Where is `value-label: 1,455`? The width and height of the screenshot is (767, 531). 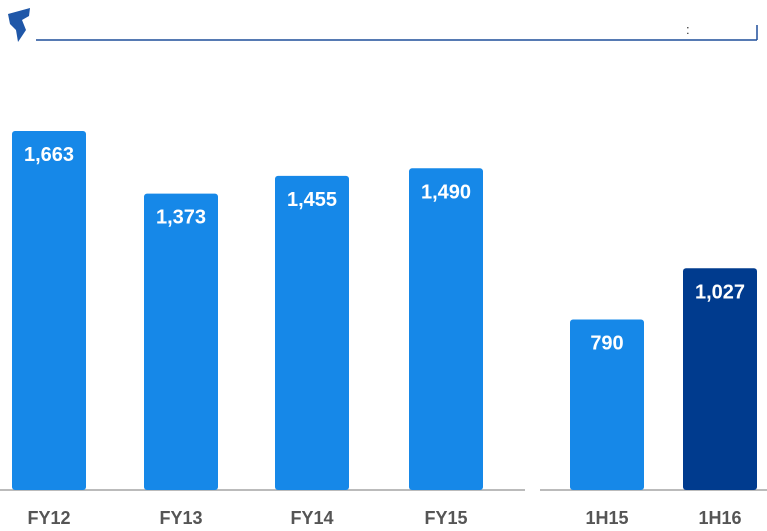
value-label: 1,455 is located at coordinates (312, 200).